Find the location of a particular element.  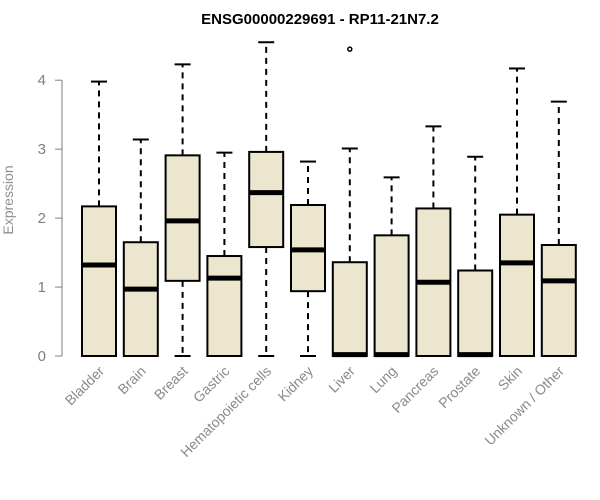

box-liver is located at coordinates (349, 202).